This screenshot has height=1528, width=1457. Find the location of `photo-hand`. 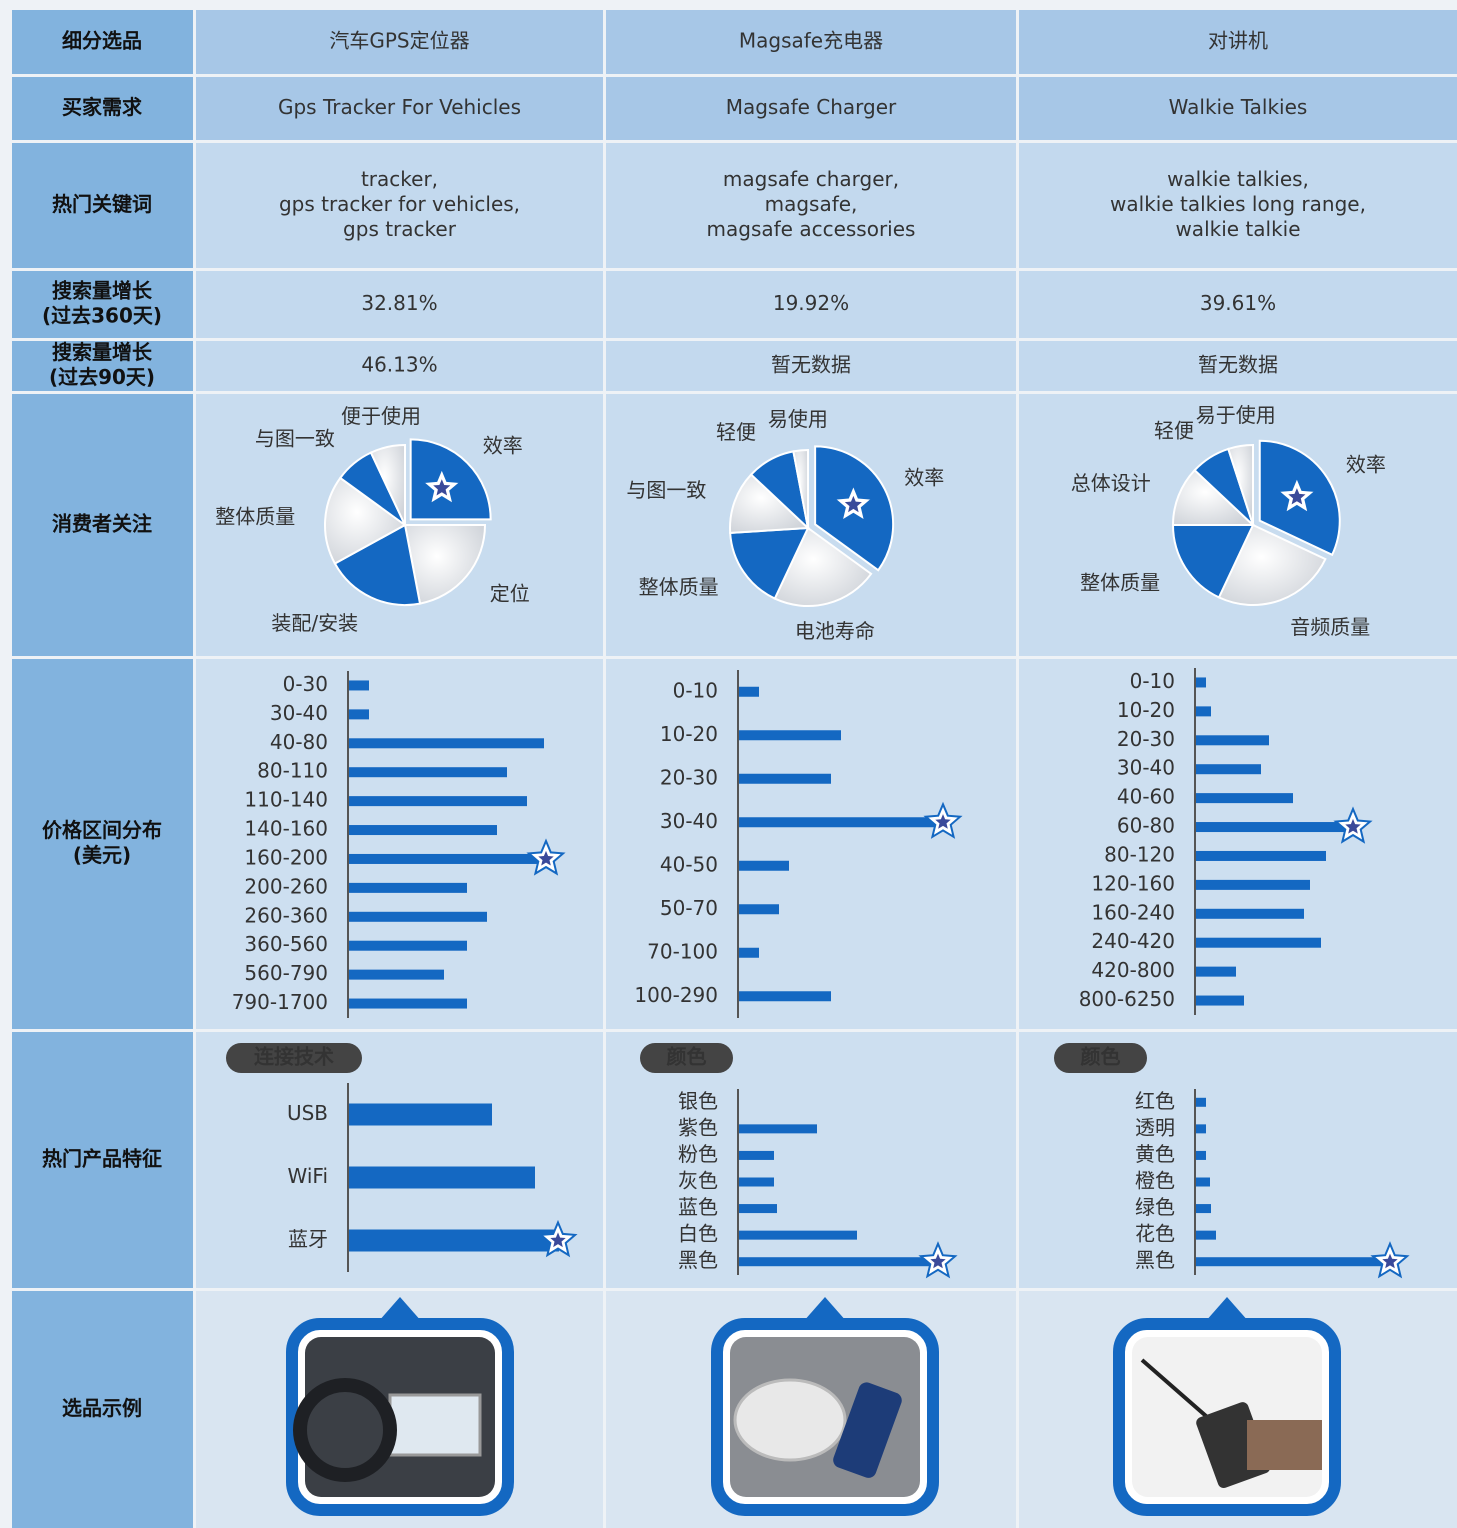

photo-hand is located at coordinates (1284, 1445).